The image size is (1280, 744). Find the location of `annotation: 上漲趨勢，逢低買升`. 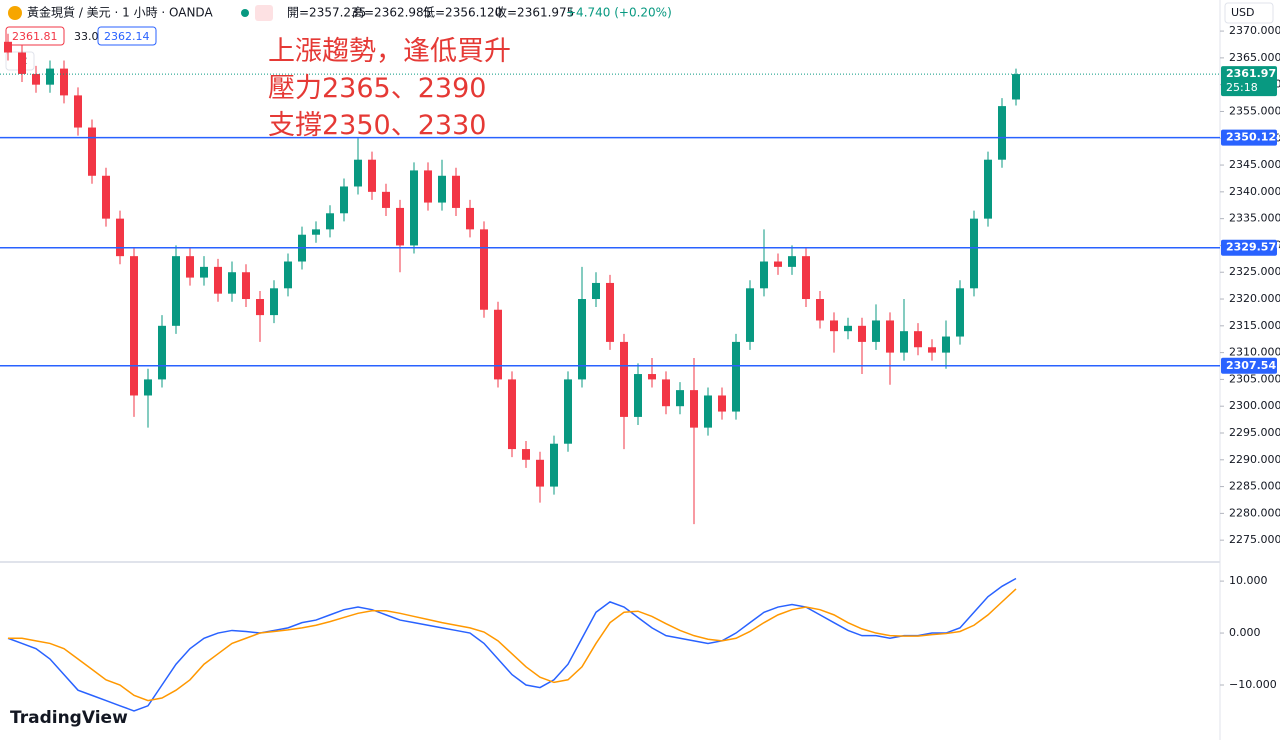

annotation: 上漲趨勢，逢低買升 is located at coordinates (389, 51).